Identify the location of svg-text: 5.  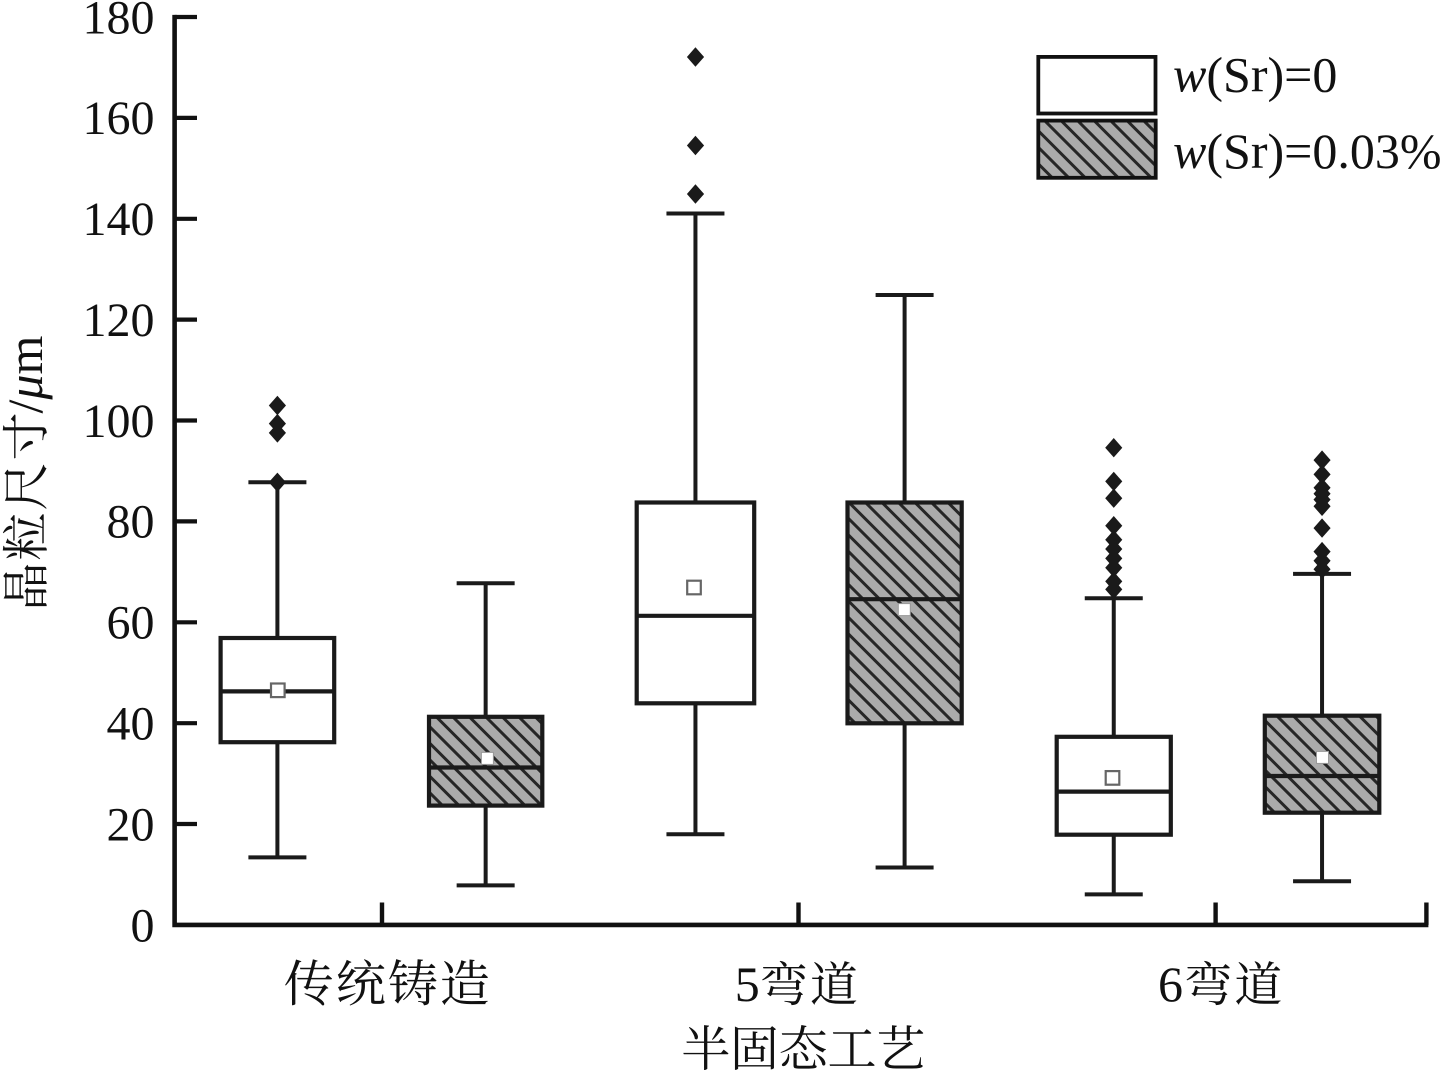
(747, 984).